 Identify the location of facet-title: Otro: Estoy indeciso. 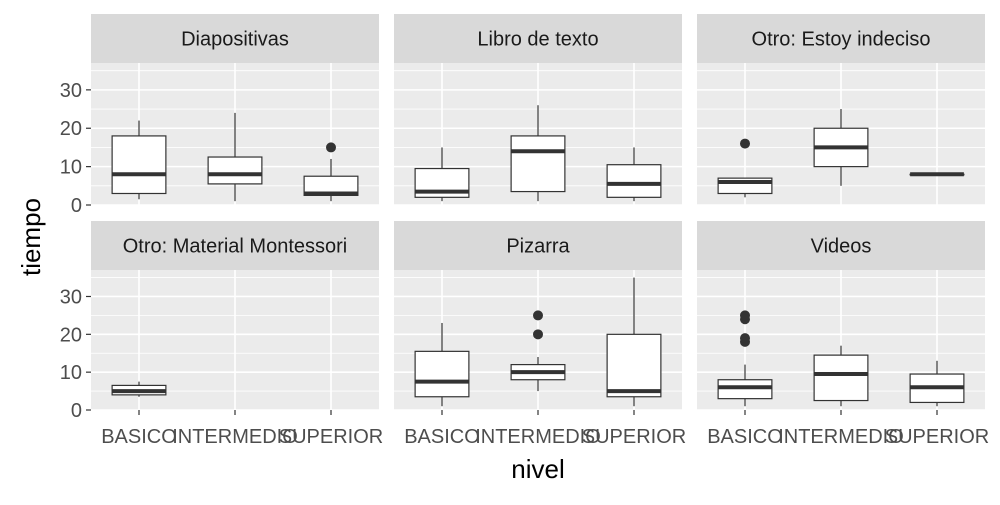
(841, 40).